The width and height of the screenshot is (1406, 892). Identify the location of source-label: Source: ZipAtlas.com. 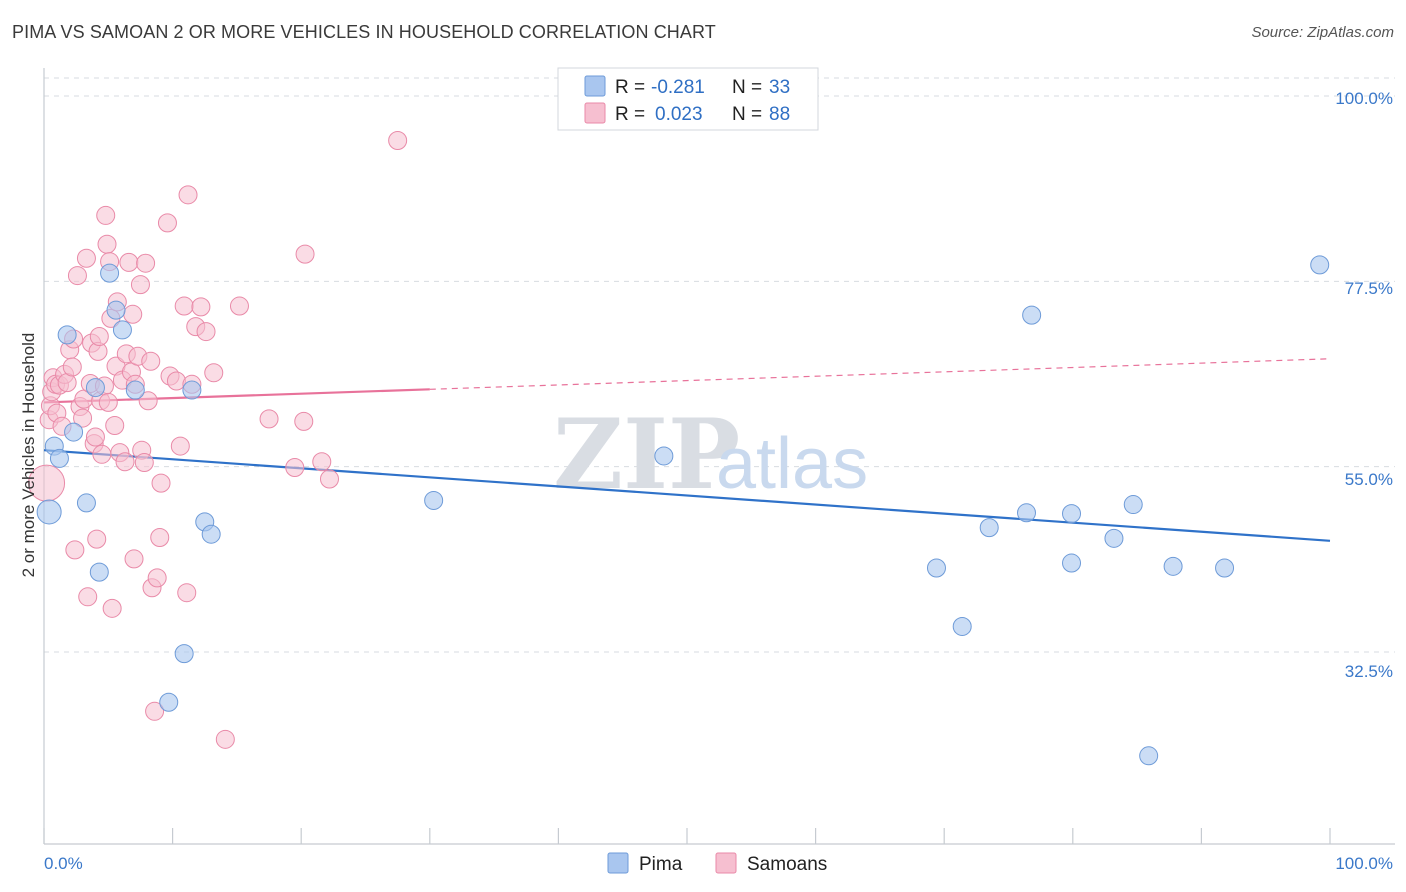
(1322, 32).